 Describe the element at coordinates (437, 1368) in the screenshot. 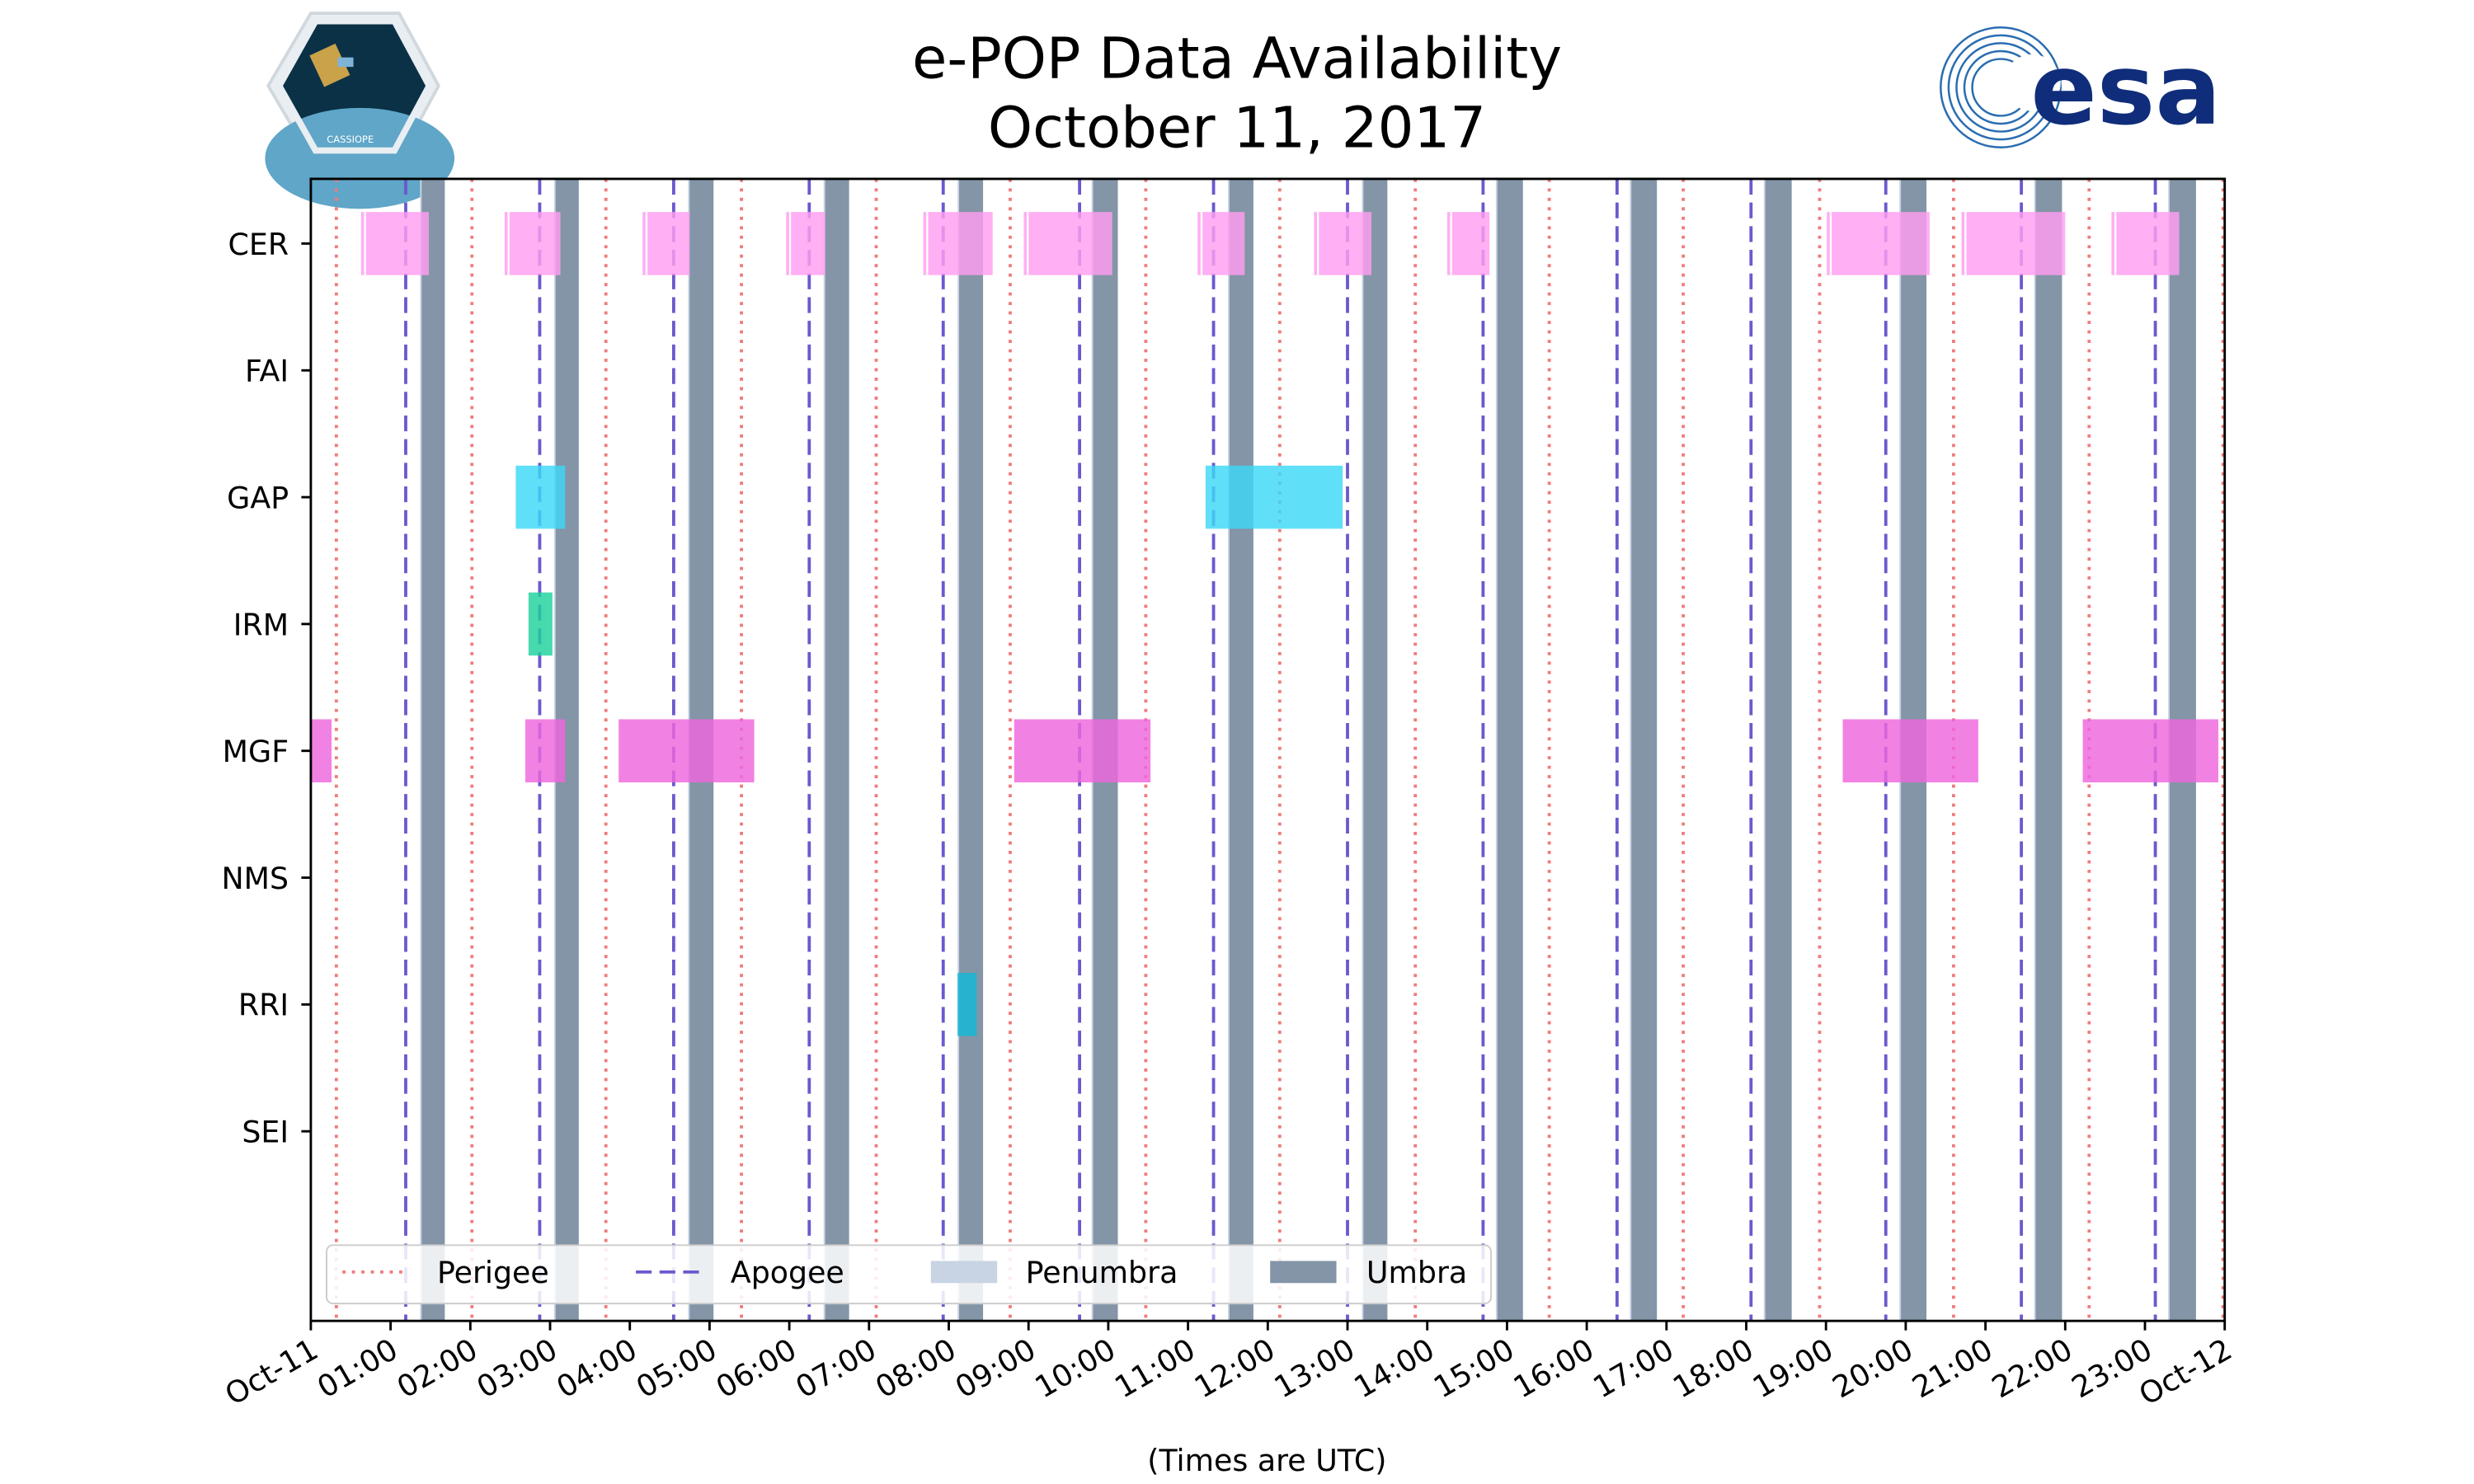

I see `x-tick-label: 02:00` at that location.